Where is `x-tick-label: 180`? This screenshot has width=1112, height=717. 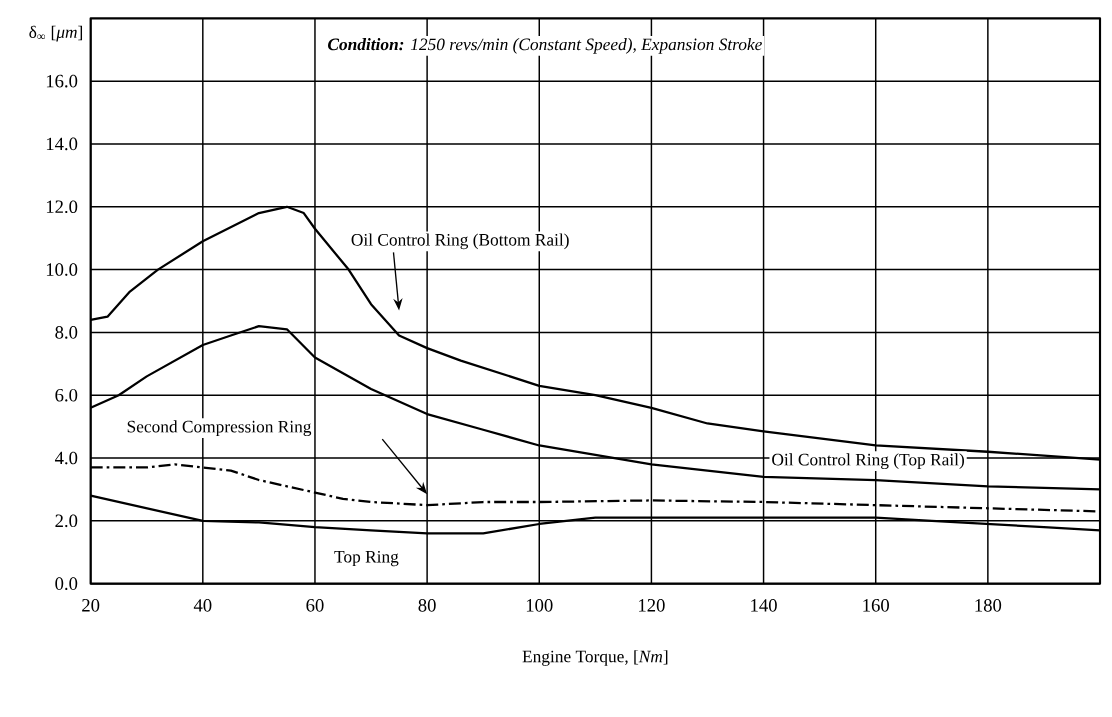 x-tick-label: 180 is located at coordinates (988, 605).